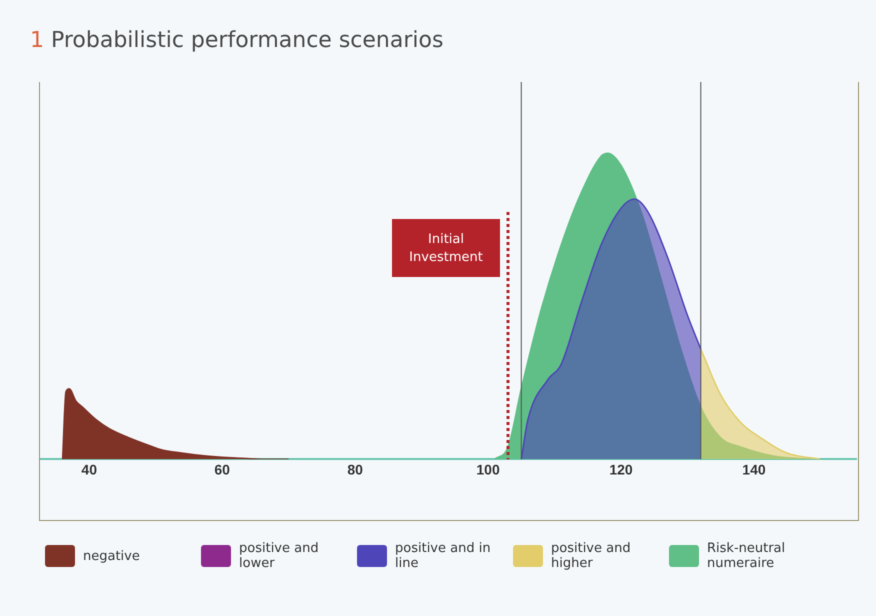  Describe the element at coordinates (279, 556) in the screenshot. I see `text: positive and lower` at that location.